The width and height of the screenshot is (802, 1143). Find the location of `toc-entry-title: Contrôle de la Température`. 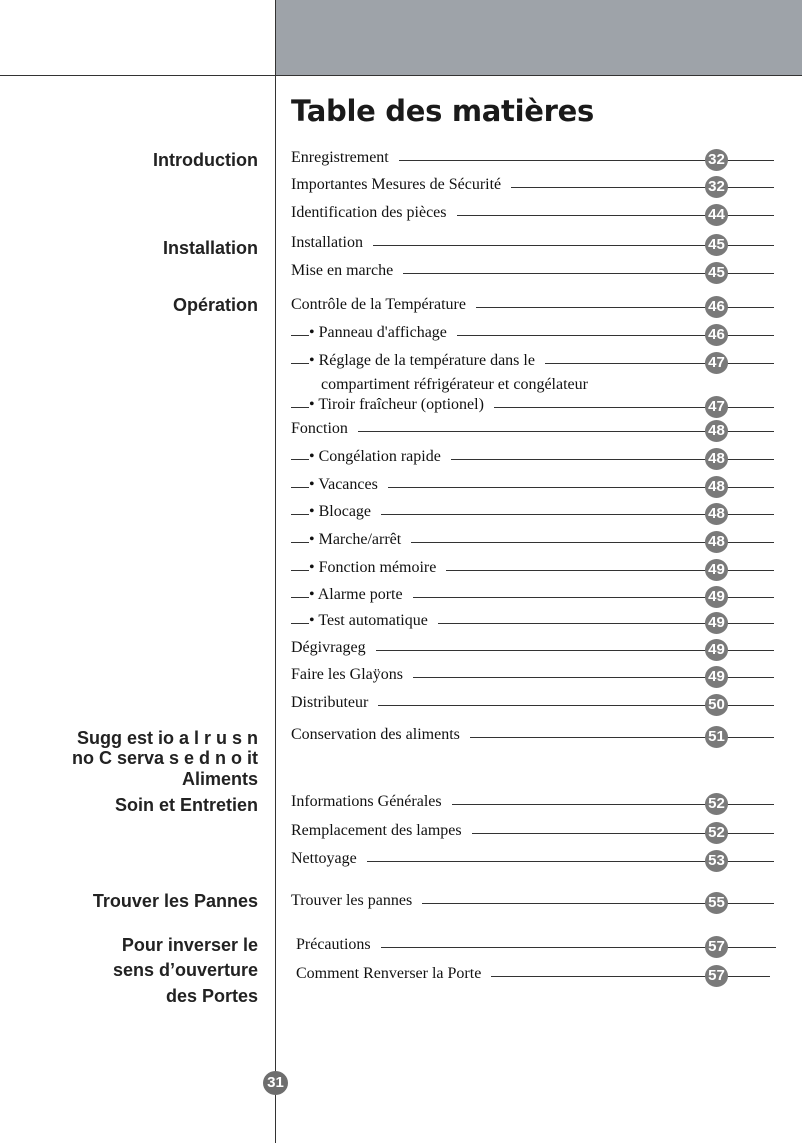

toc-entry-title: Contrôle de la Température is located at coordinates (383, 305).